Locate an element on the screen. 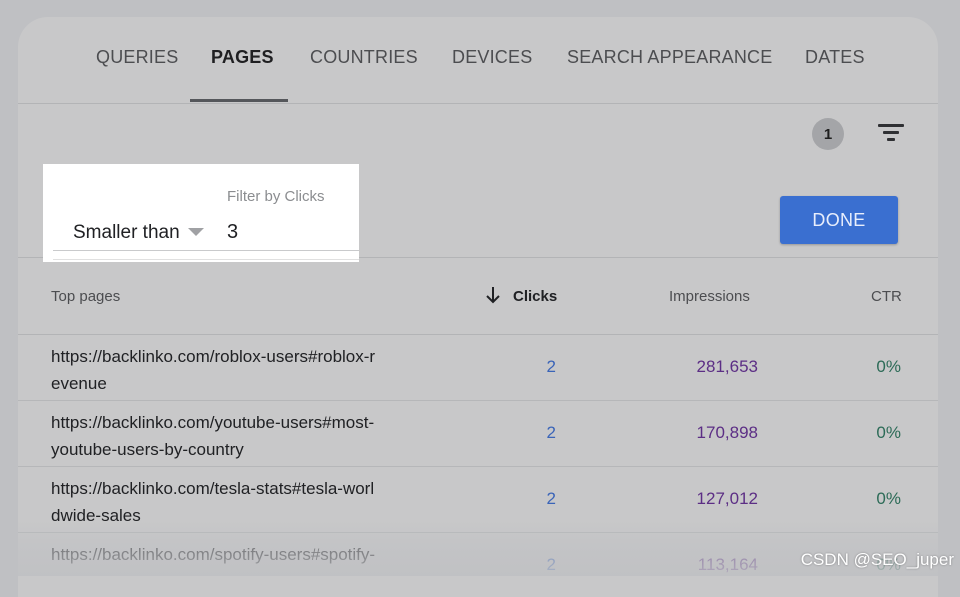  filter-icon is located at coordinates (892, 133).